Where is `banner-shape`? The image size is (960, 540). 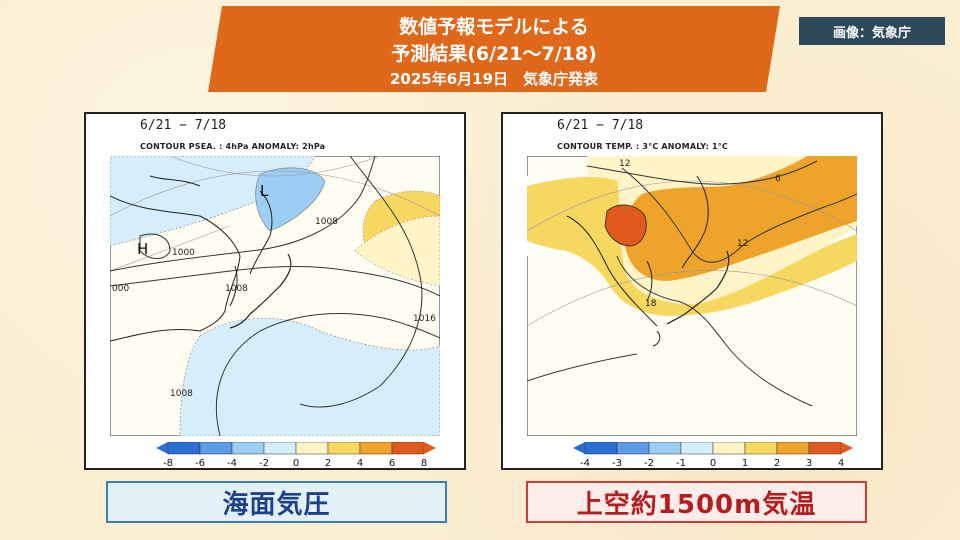
banner-shape is located at coordinates (494, 49).